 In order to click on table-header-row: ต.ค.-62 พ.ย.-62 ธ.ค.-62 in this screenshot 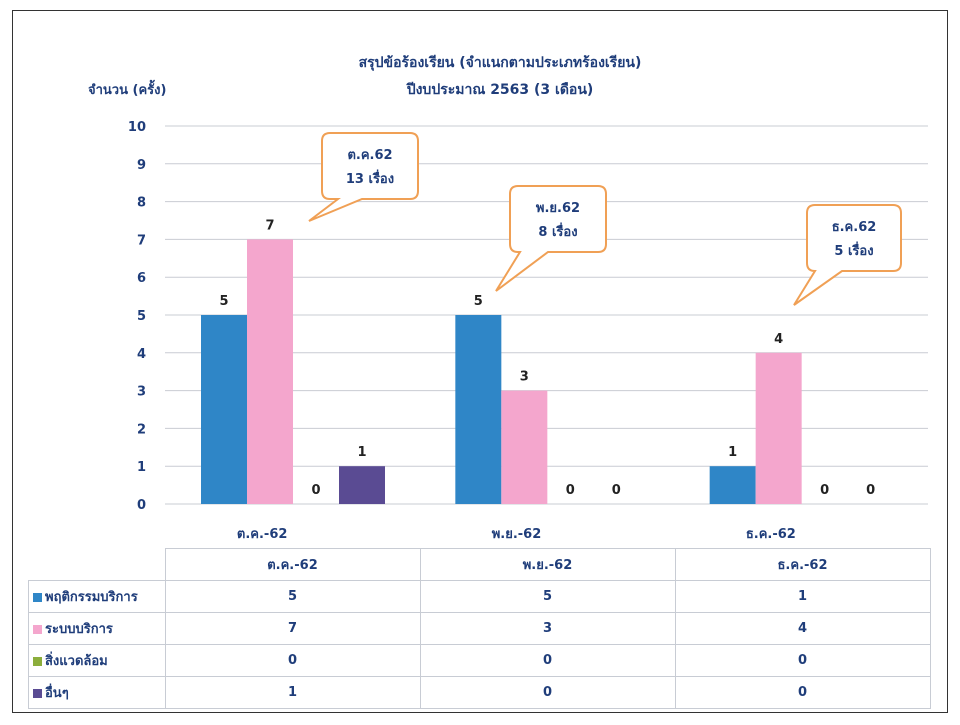, I will do `click(479, 564)`.